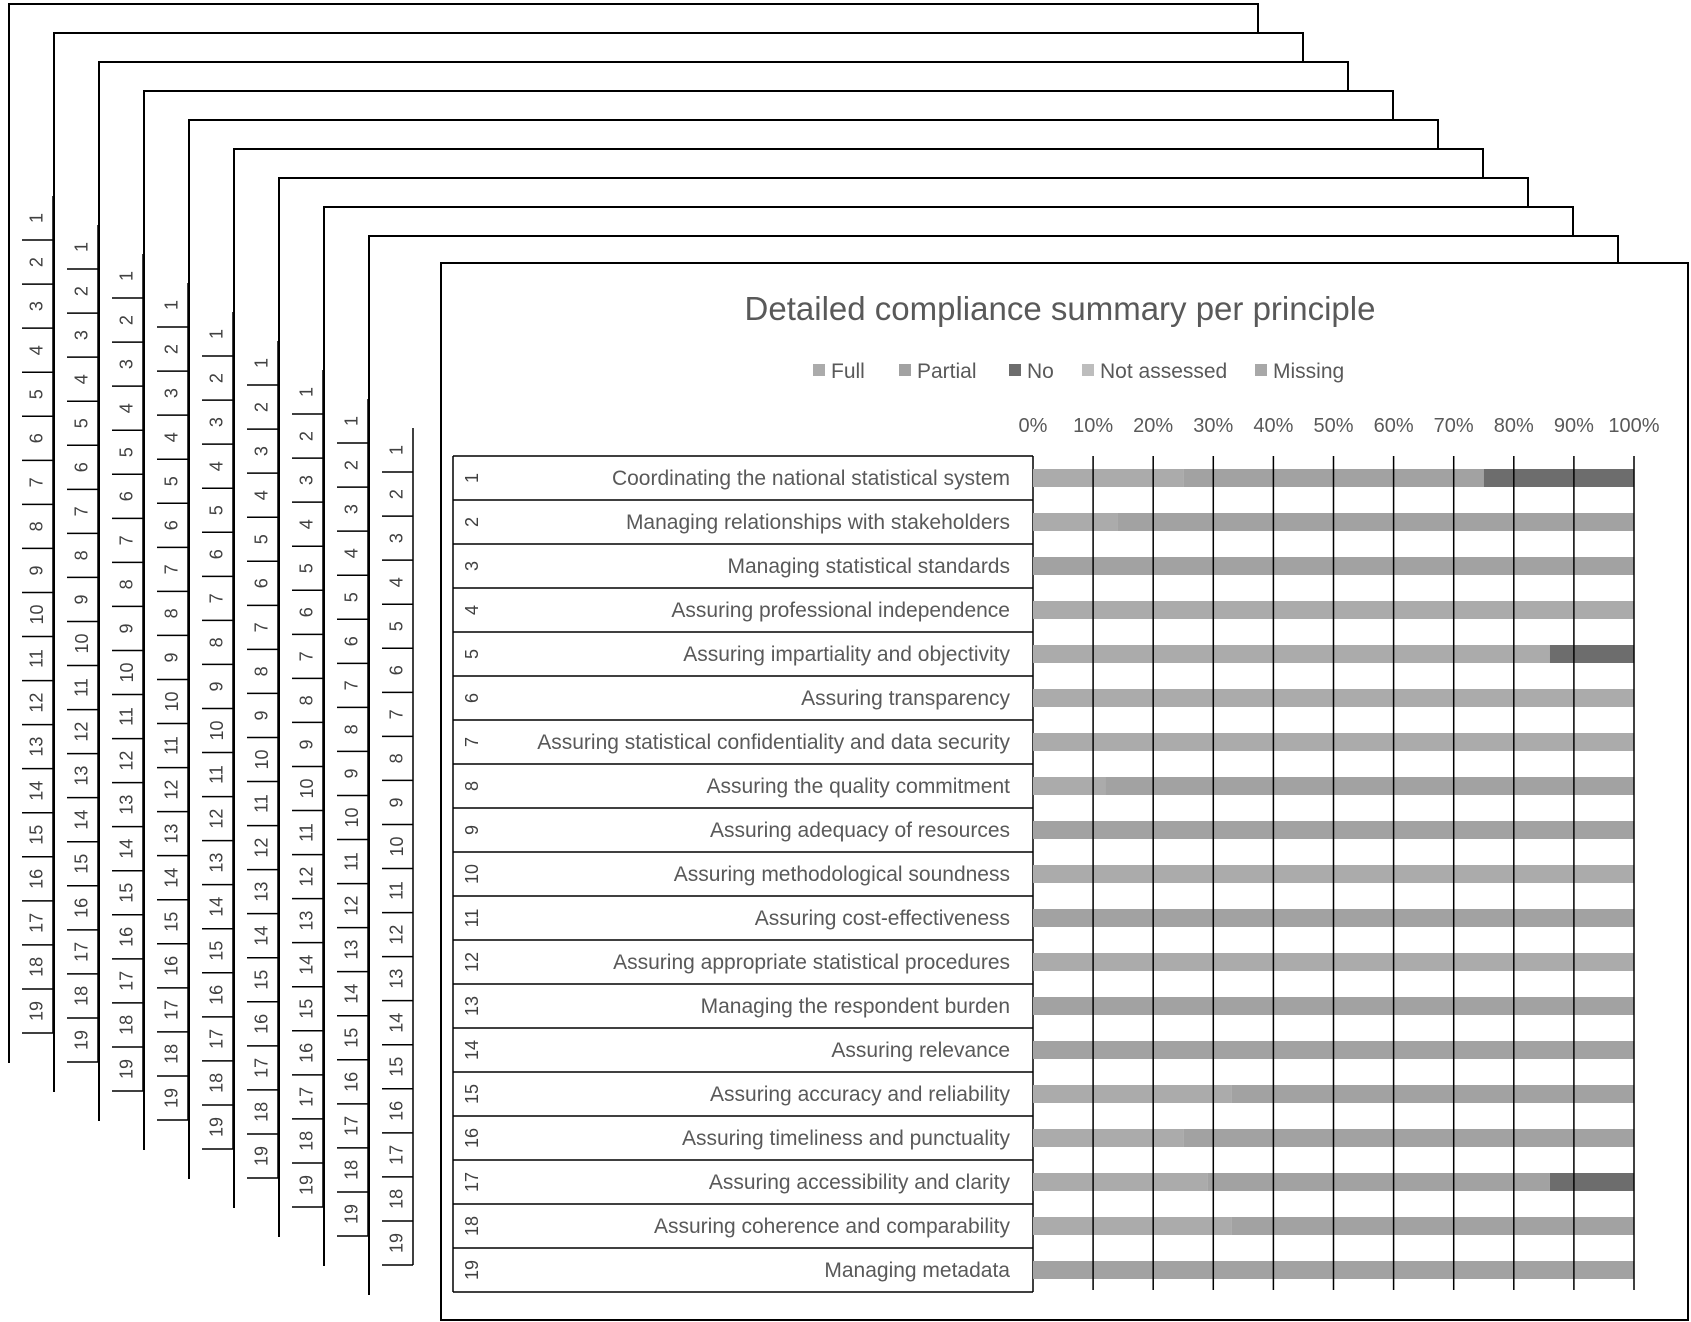  What do you see at coordinates (262, 980) in the screenshot?
I see `background-sheet-row-number: 15` at bounding box center [262, 980].